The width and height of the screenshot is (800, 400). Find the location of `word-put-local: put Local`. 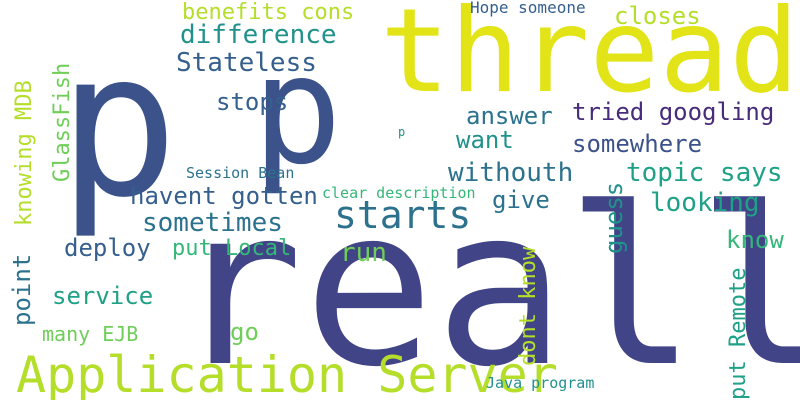

word-put-local: put Local is located at coordinates (232, 248).